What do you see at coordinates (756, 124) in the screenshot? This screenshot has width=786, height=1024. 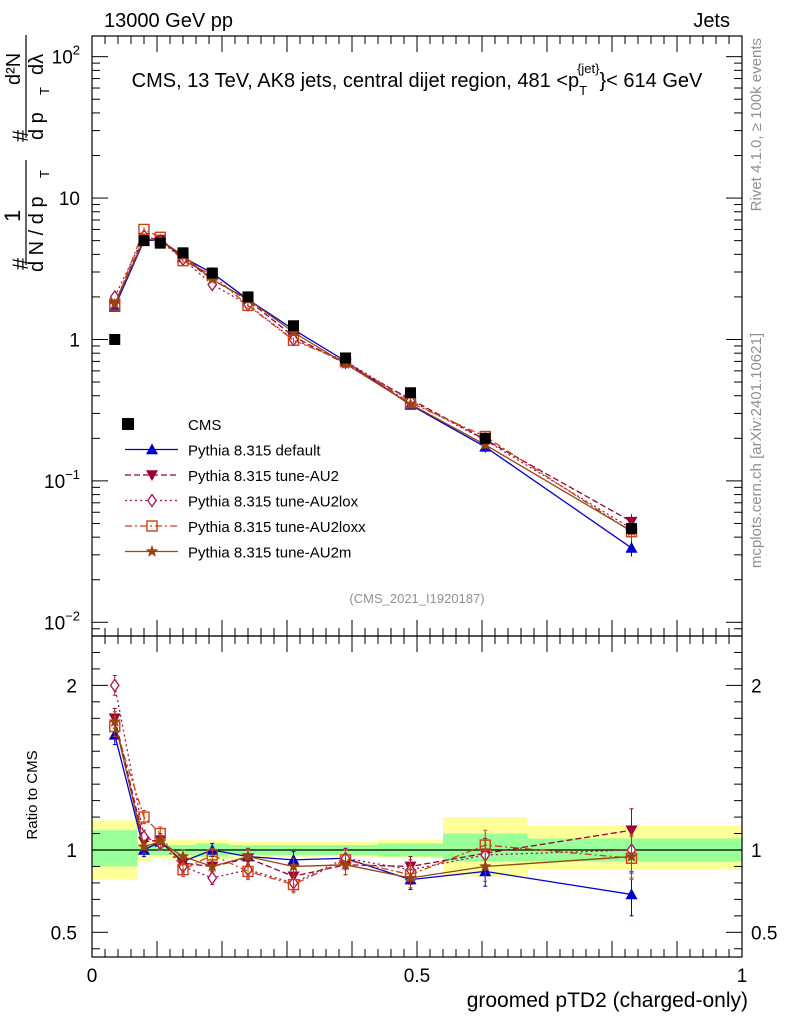 I see `rivet-version-label: Rivet 4.1.0, ≥ 100k events` at bounding box center [756, 124].